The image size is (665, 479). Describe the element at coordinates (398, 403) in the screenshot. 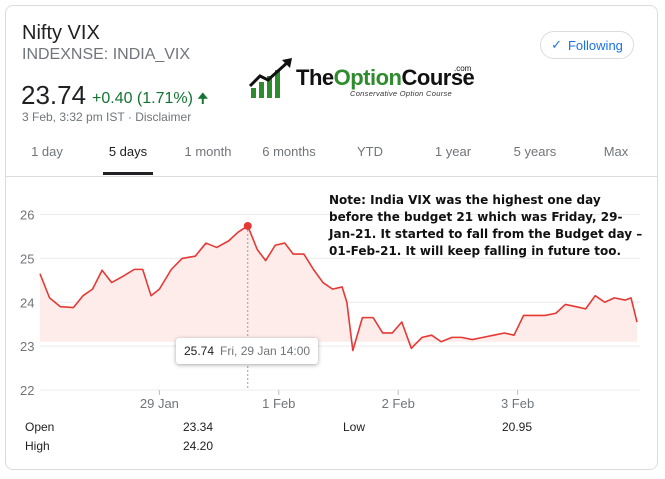

I see `x-tick-label: 2 Feb` at that location.